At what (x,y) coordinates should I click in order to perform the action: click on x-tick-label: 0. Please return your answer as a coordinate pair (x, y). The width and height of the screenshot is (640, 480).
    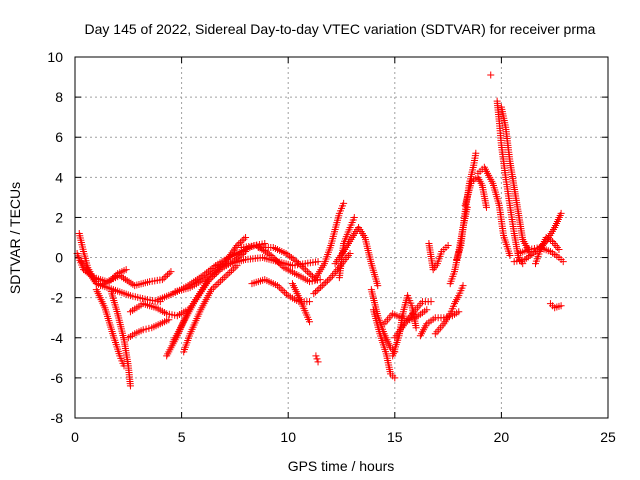
    Looking at the image, I should click on (75, 437).